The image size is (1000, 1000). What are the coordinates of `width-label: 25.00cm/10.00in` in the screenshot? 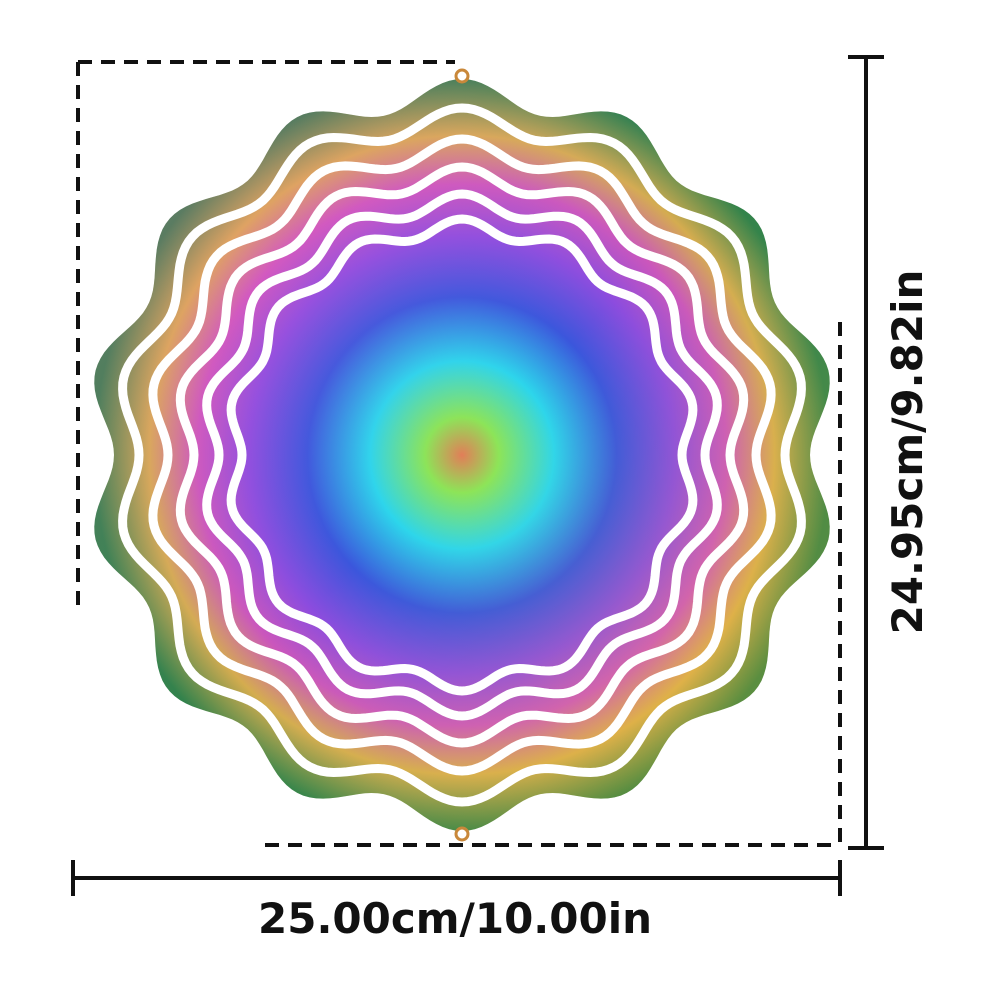 It's located at (455, 918).